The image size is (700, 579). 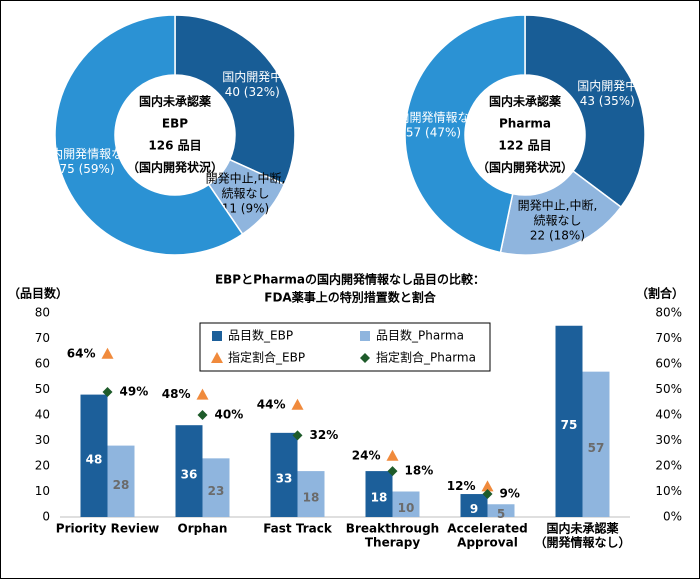 What do you see at coordinates (419, 471) in the screenshot?
I see `marker-value-label: 18%` at bounding box center [419, 471].